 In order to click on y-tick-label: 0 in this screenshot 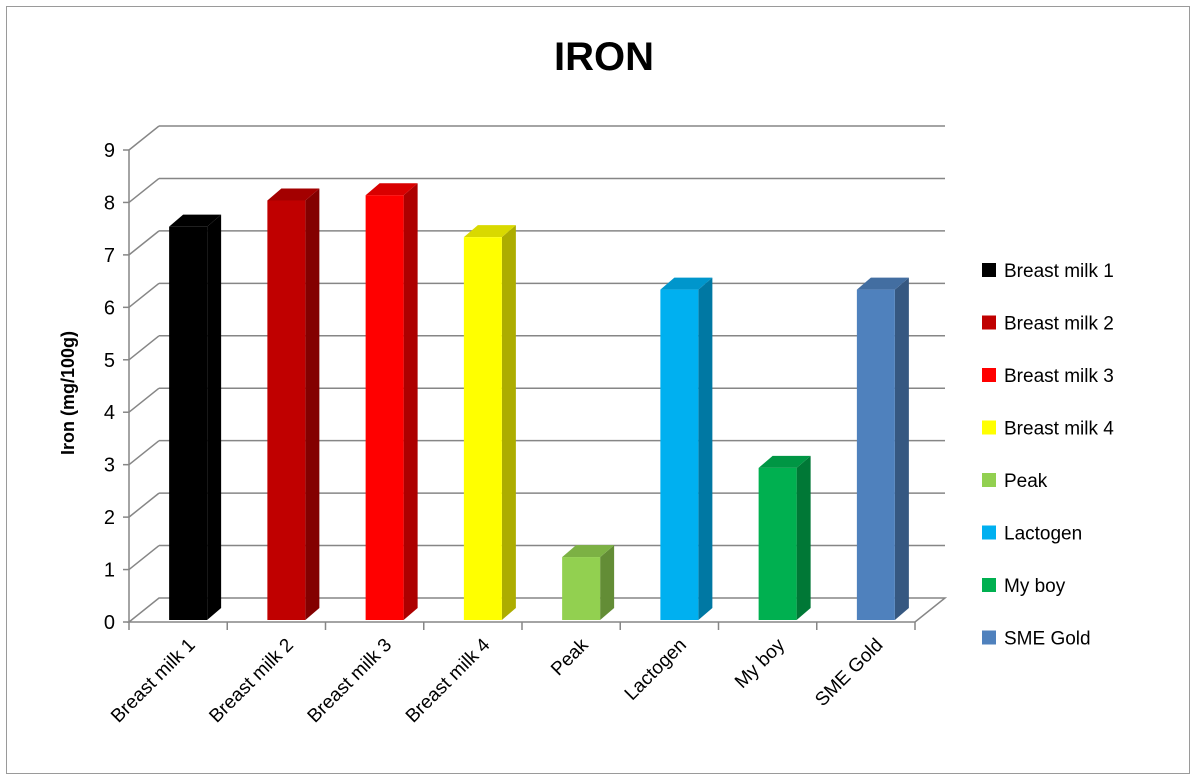, I will do `click(109, 623)`.